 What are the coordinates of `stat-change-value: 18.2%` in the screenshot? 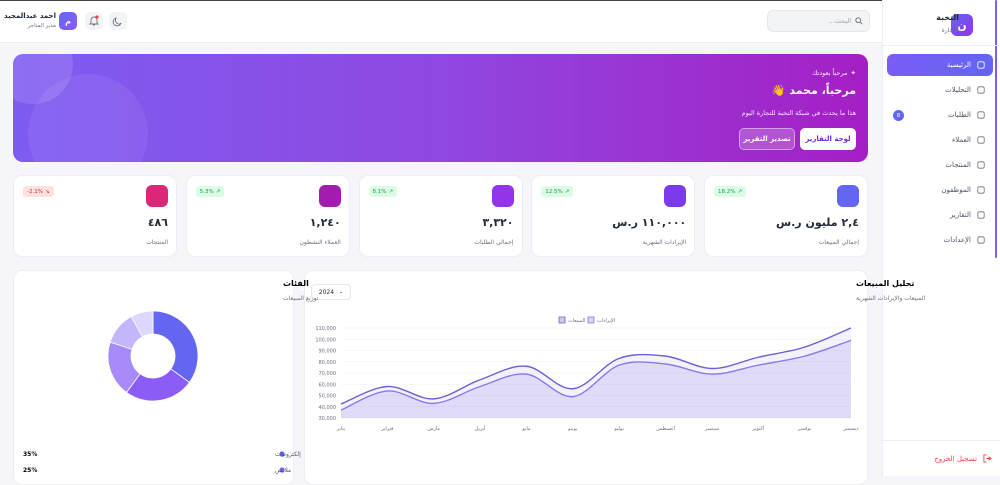 It's located at (727, 191).